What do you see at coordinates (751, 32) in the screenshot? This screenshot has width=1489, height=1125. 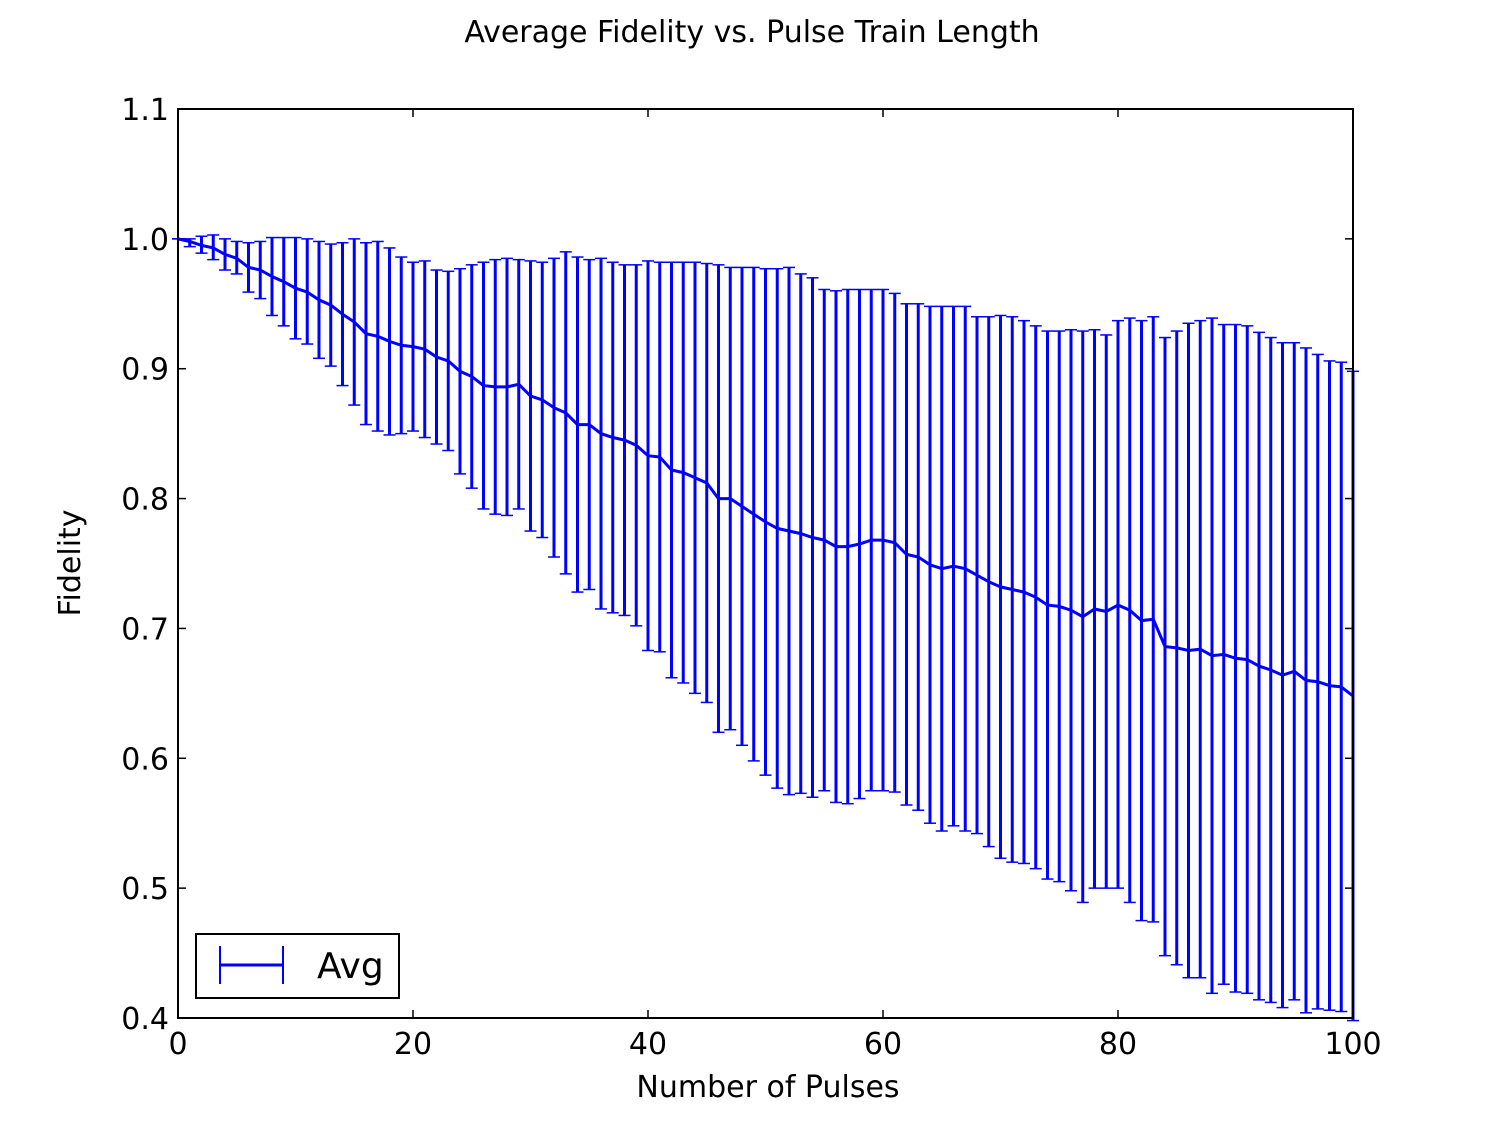 I see `chart-title: Average Fidelity vs. Pulse Train Length` at bounding box center [751, 32].